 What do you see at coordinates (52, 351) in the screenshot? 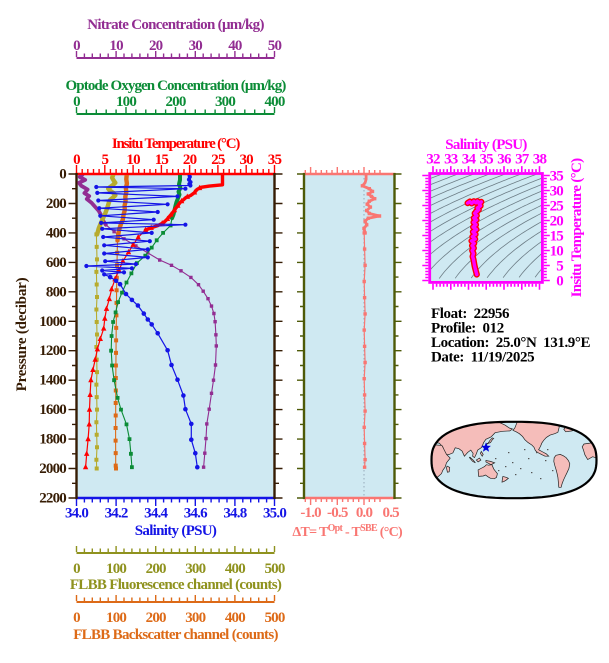
I see `svg-text: 1200` at bounding box center [52, 351].